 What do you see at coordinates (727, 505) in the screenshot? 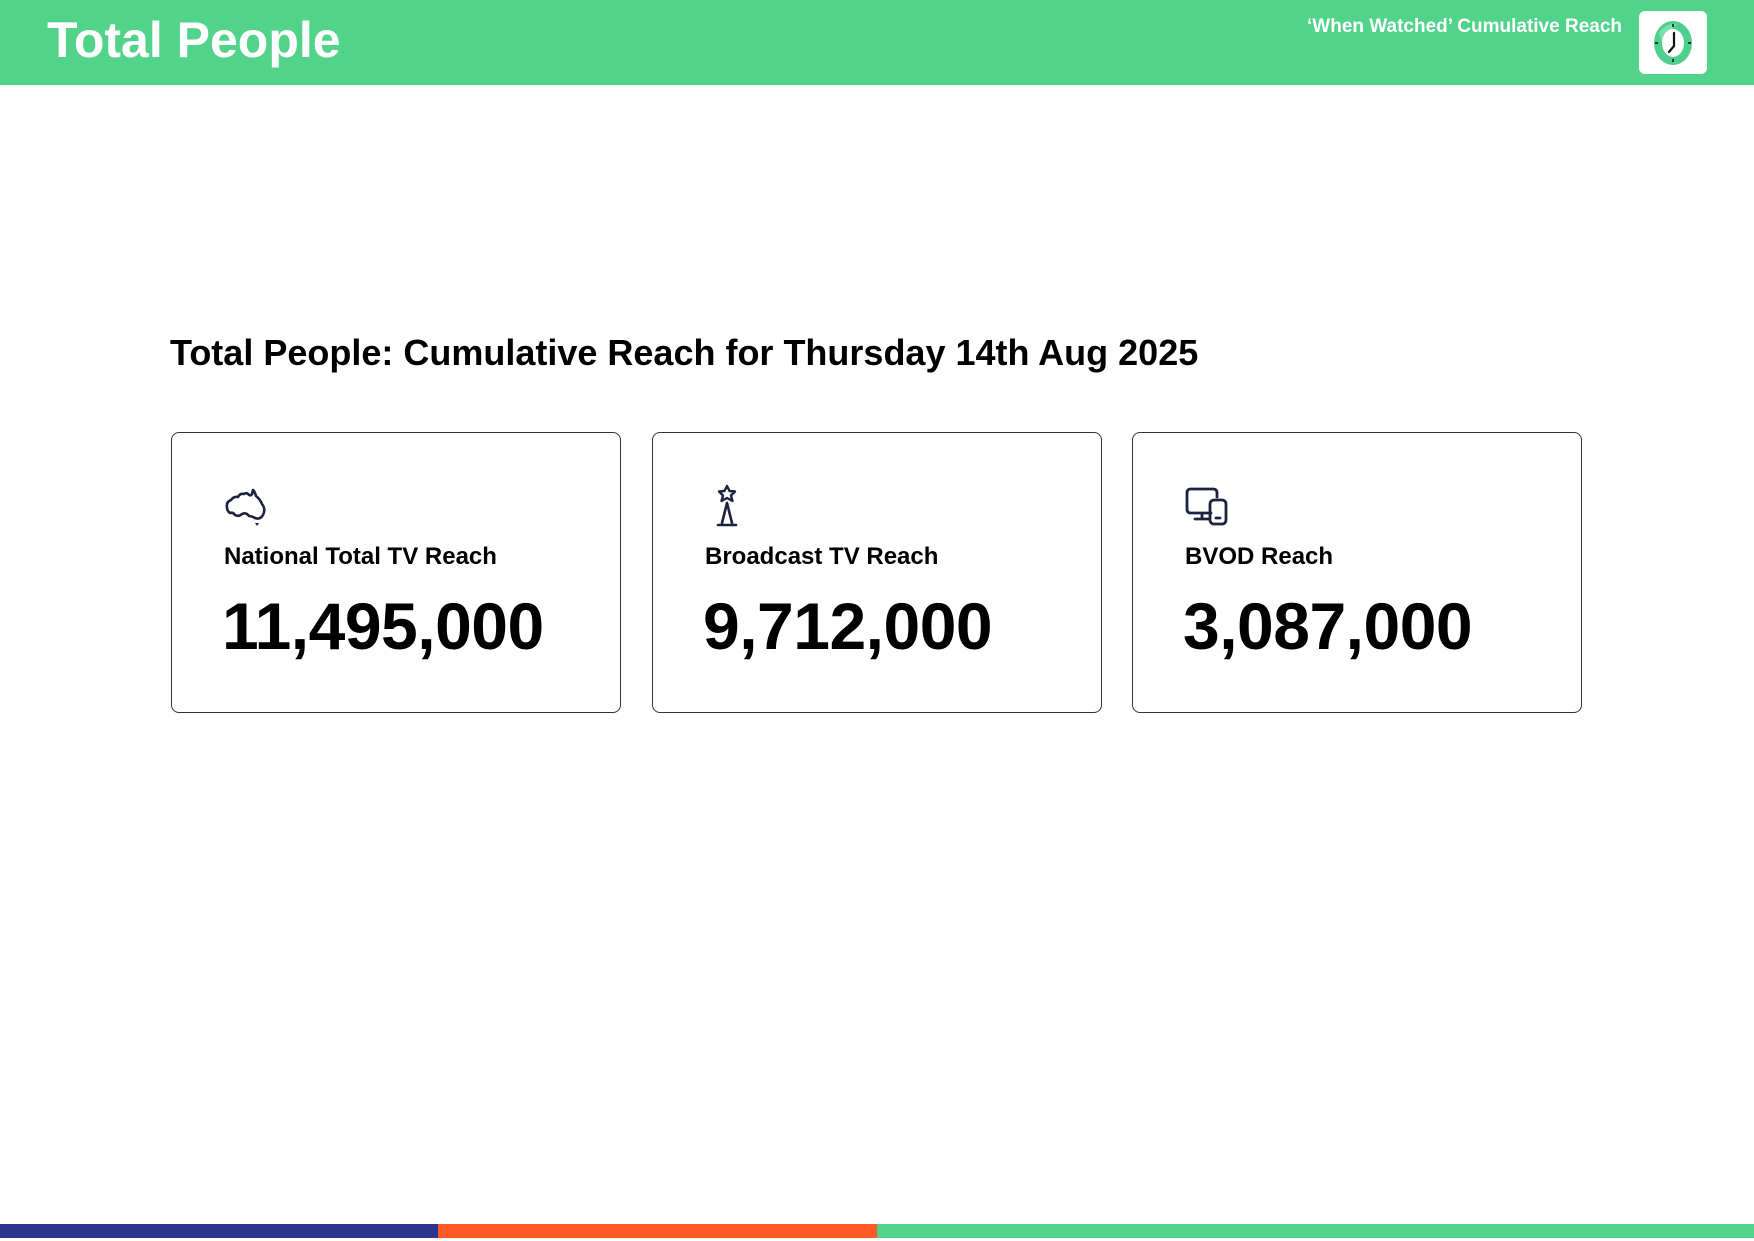
I see `broadcast-tower-icon` at bounding box center [727, 505].